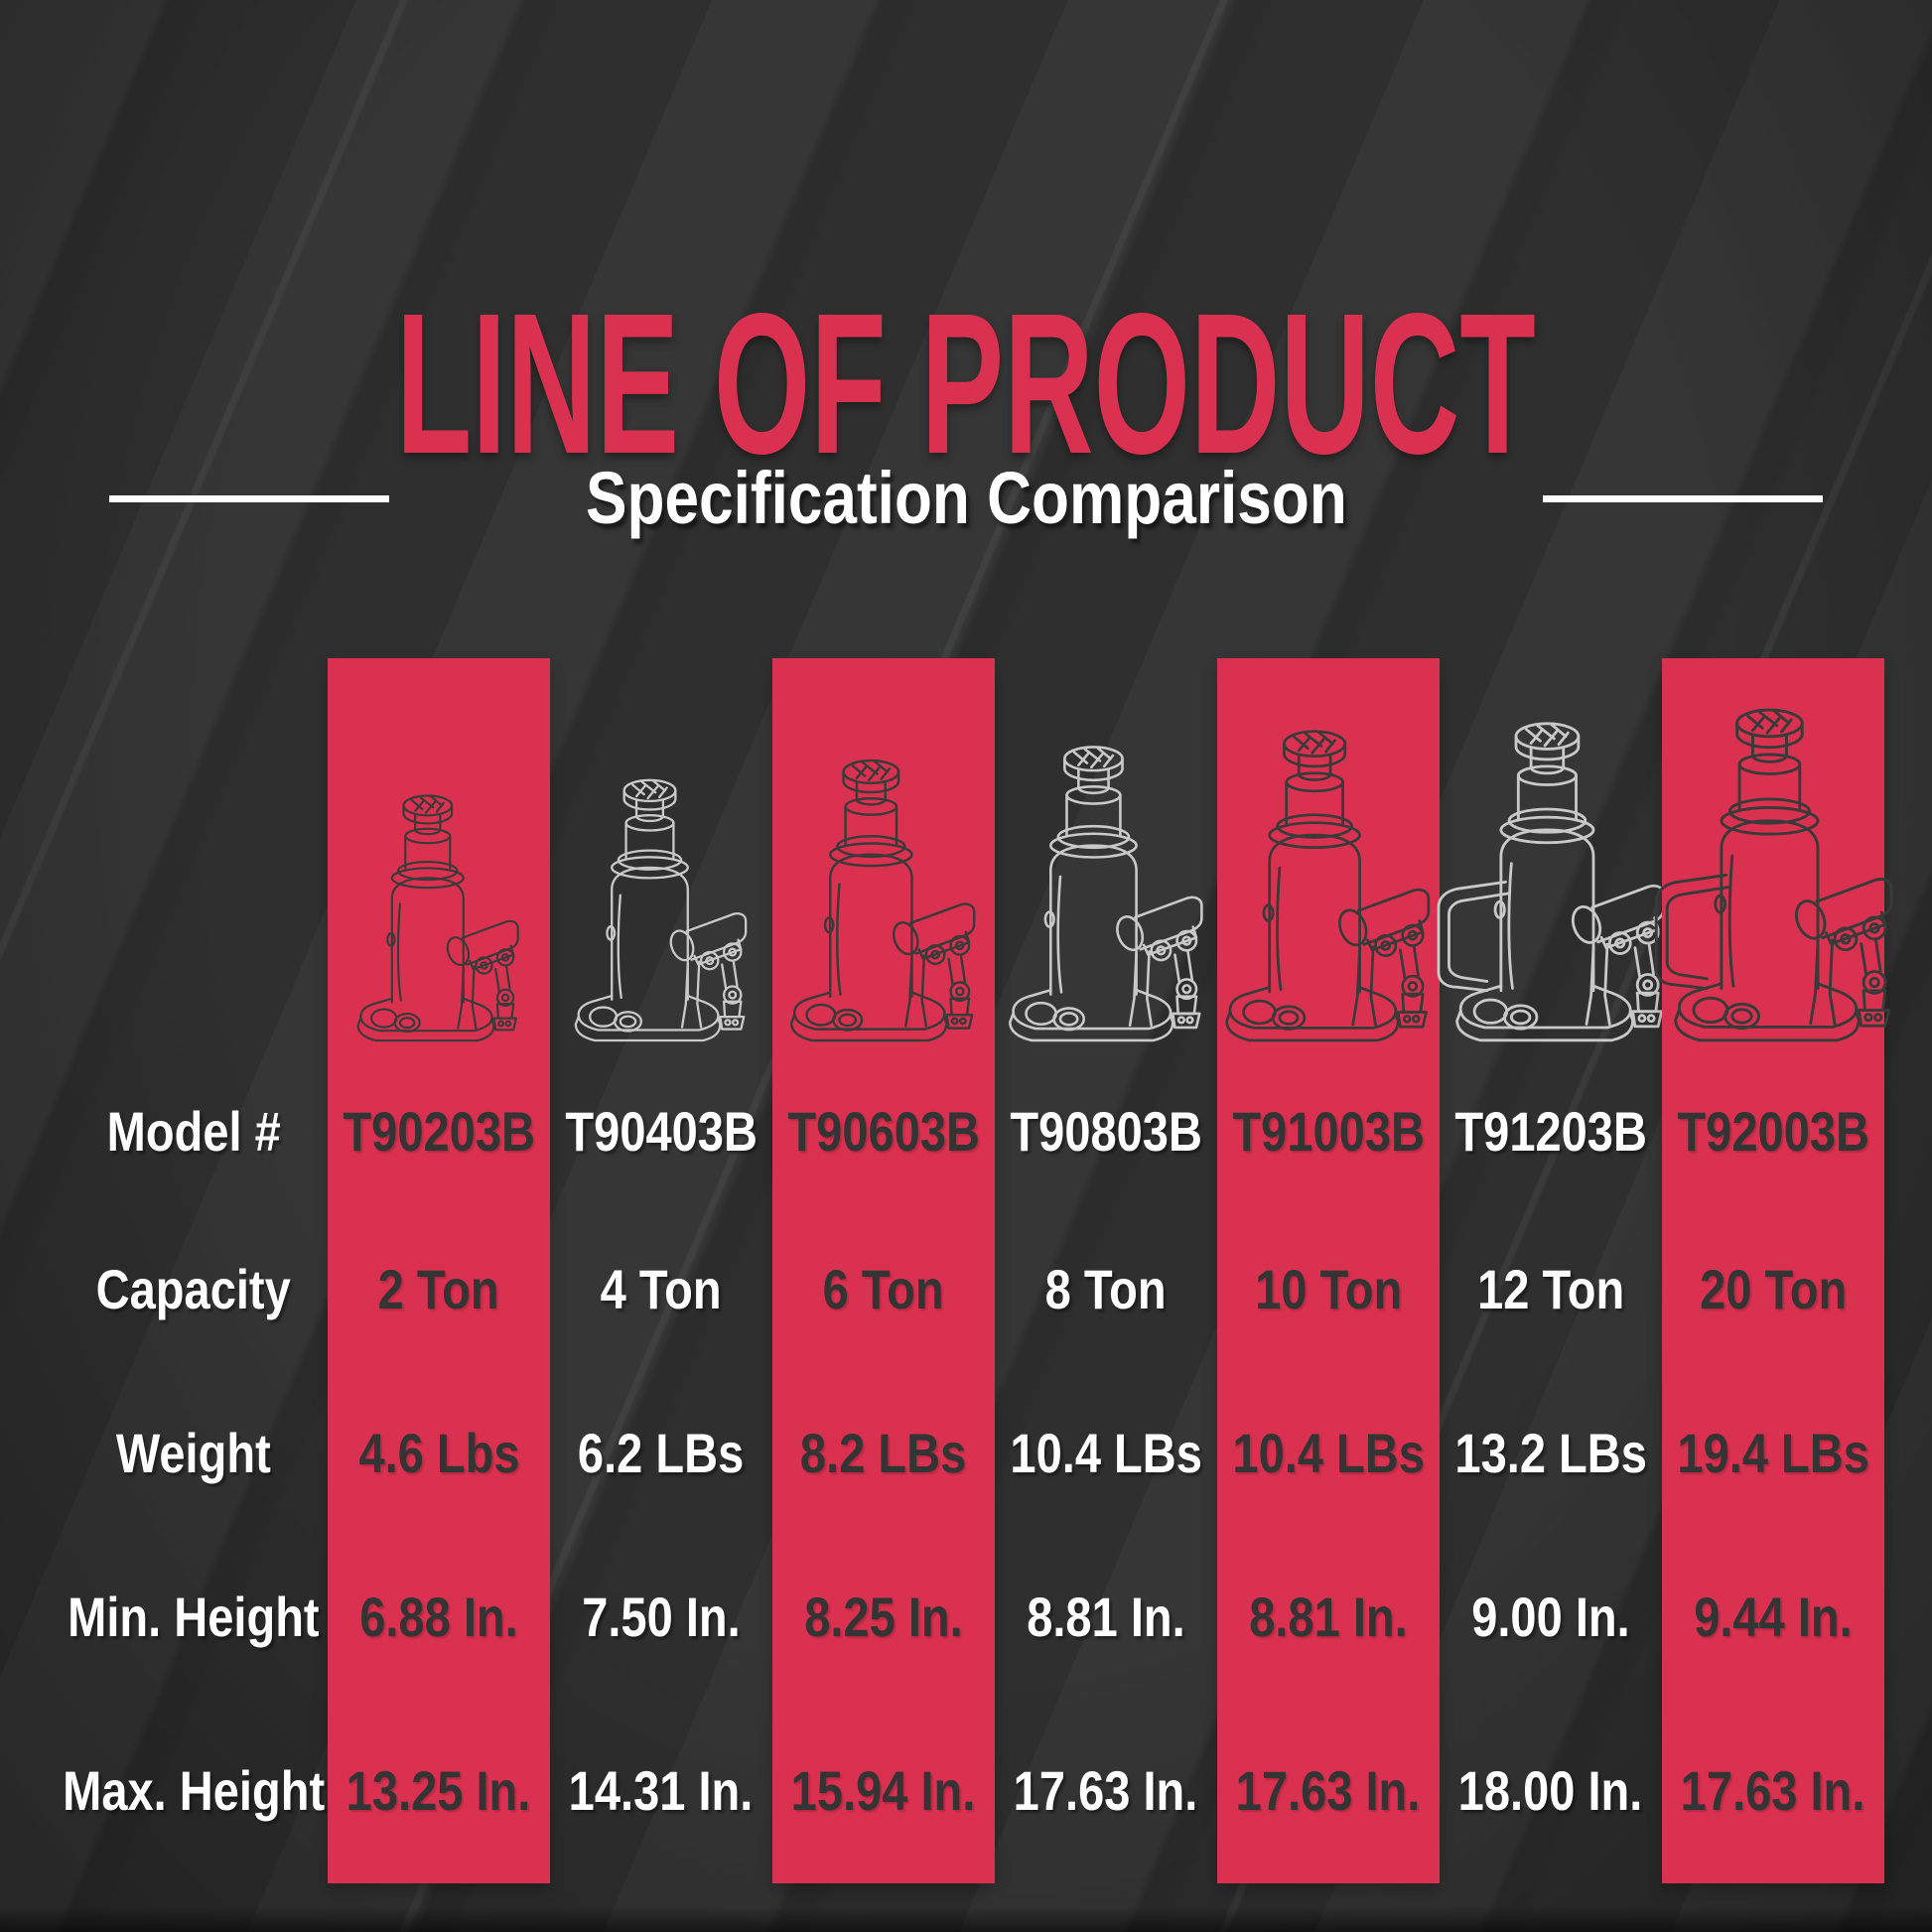 This screenshot has width=1932, height=1932. What do you see at coordinates (1329, 1289) in the screenshot?
I see `capacity-cell: 10 Ton` at bounding box center [1329, 1289].